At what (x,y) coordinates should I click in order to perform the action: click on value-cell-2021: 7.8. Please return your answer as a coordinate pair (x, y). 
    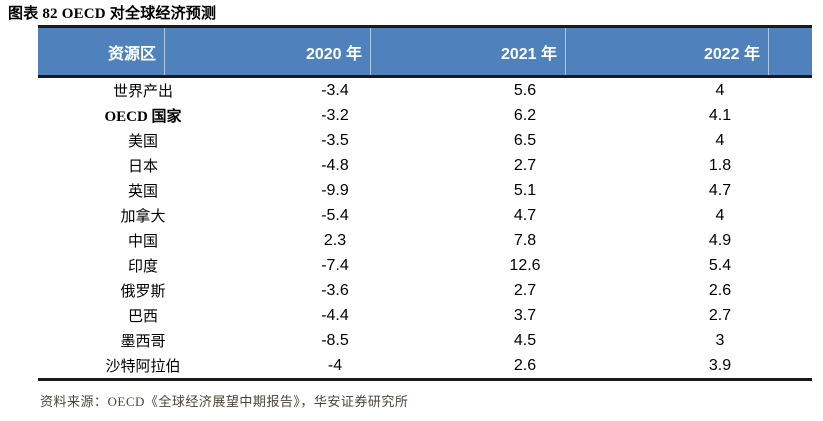
    Looking at the image, I should click on (525, 240).